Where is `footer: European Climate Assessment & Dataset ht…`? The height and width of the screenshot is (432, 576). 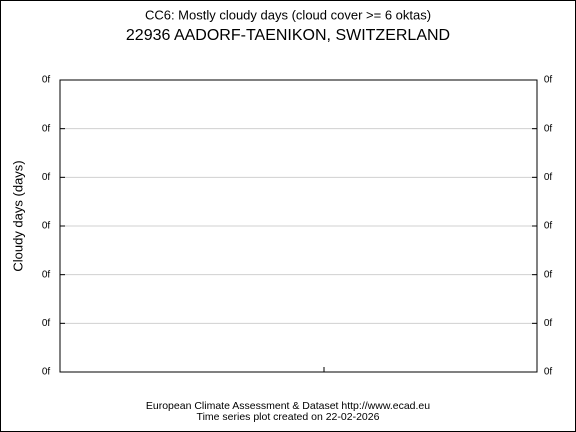
footer: European Climate Assessment & Dataset ht… is located at coordinates (288, 406).